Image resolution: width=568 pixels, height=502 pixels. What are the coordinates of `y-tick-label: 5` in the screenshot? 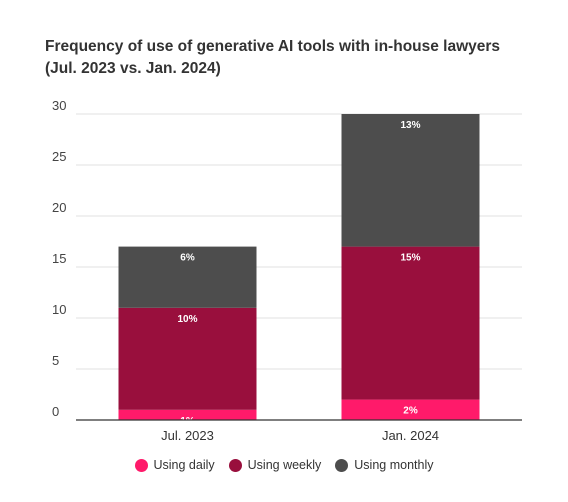 It's located at (55, 360).